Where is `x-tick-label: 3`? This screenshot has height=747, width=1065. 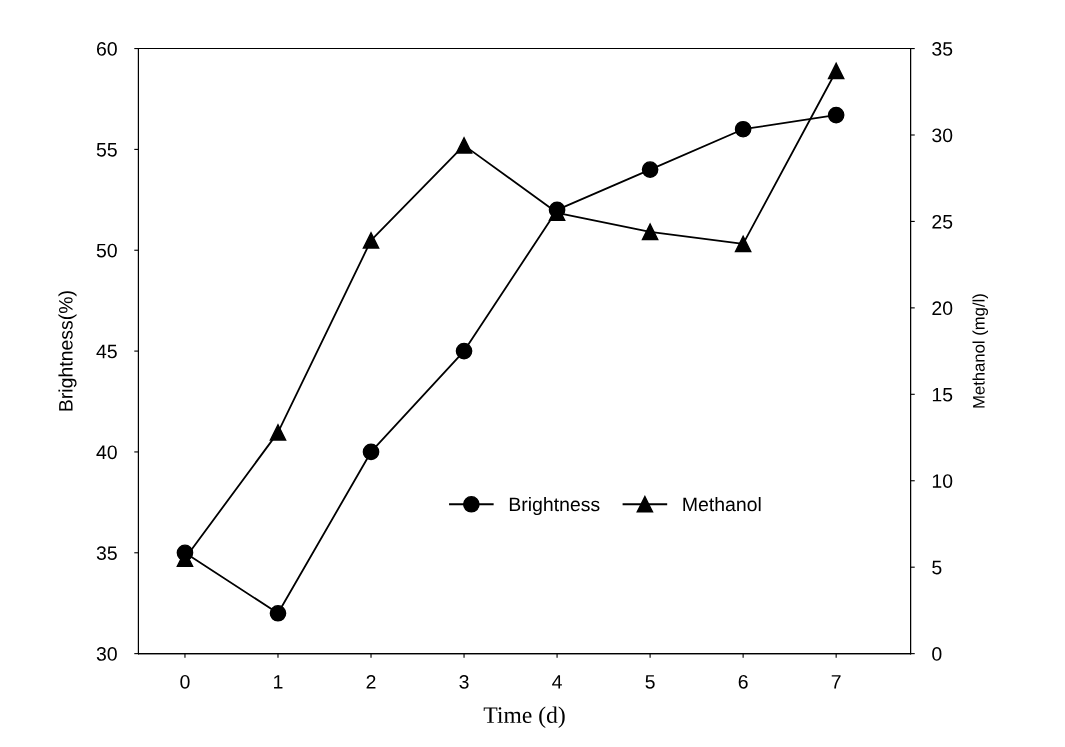
x-tick-label: 3 is located at coordinates (464, 681).